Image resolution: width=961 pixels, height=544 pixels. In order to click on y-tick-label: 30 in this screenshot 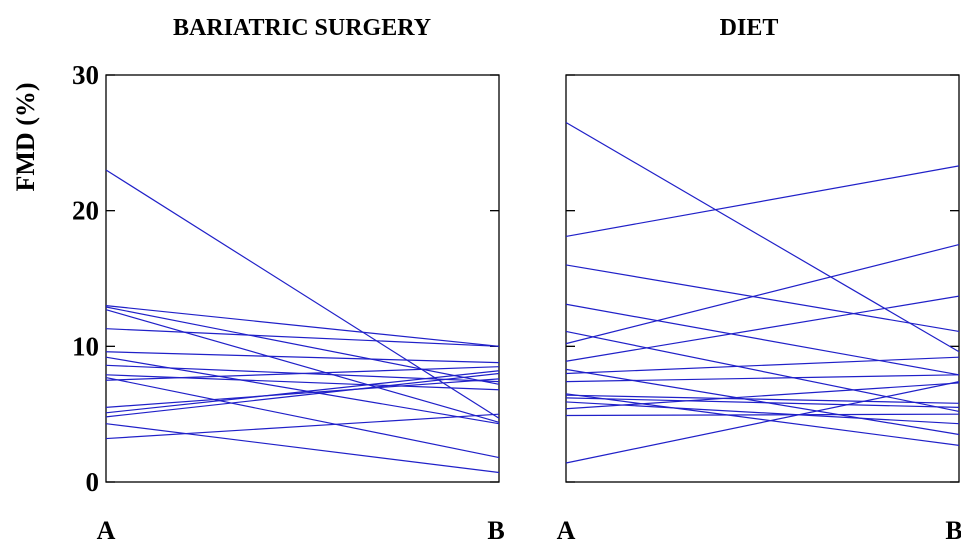, I will do `click(85, 75)`.